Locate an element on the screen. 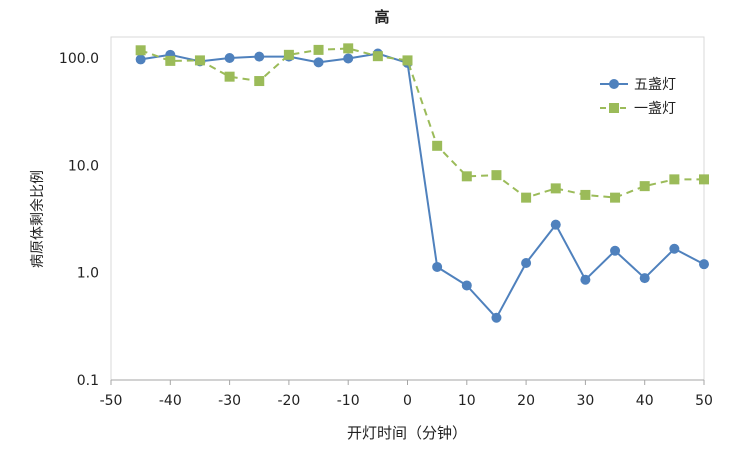  y-tick-label: 0.1 is located at coordinates (88, 381).